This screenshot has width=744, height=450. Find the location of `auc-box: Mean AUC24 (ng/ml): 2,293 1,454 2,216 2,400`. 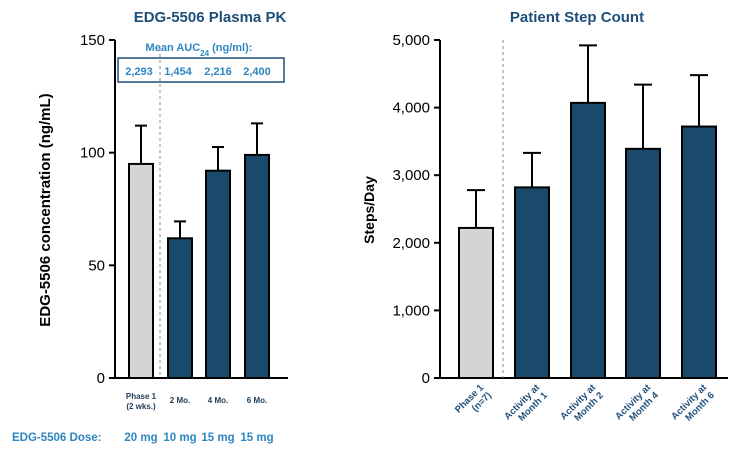

auc-box: Mean AUC24 (ng/ml): 2,293 1,454 2,216 2,400 is located at coordinates (201, 62).